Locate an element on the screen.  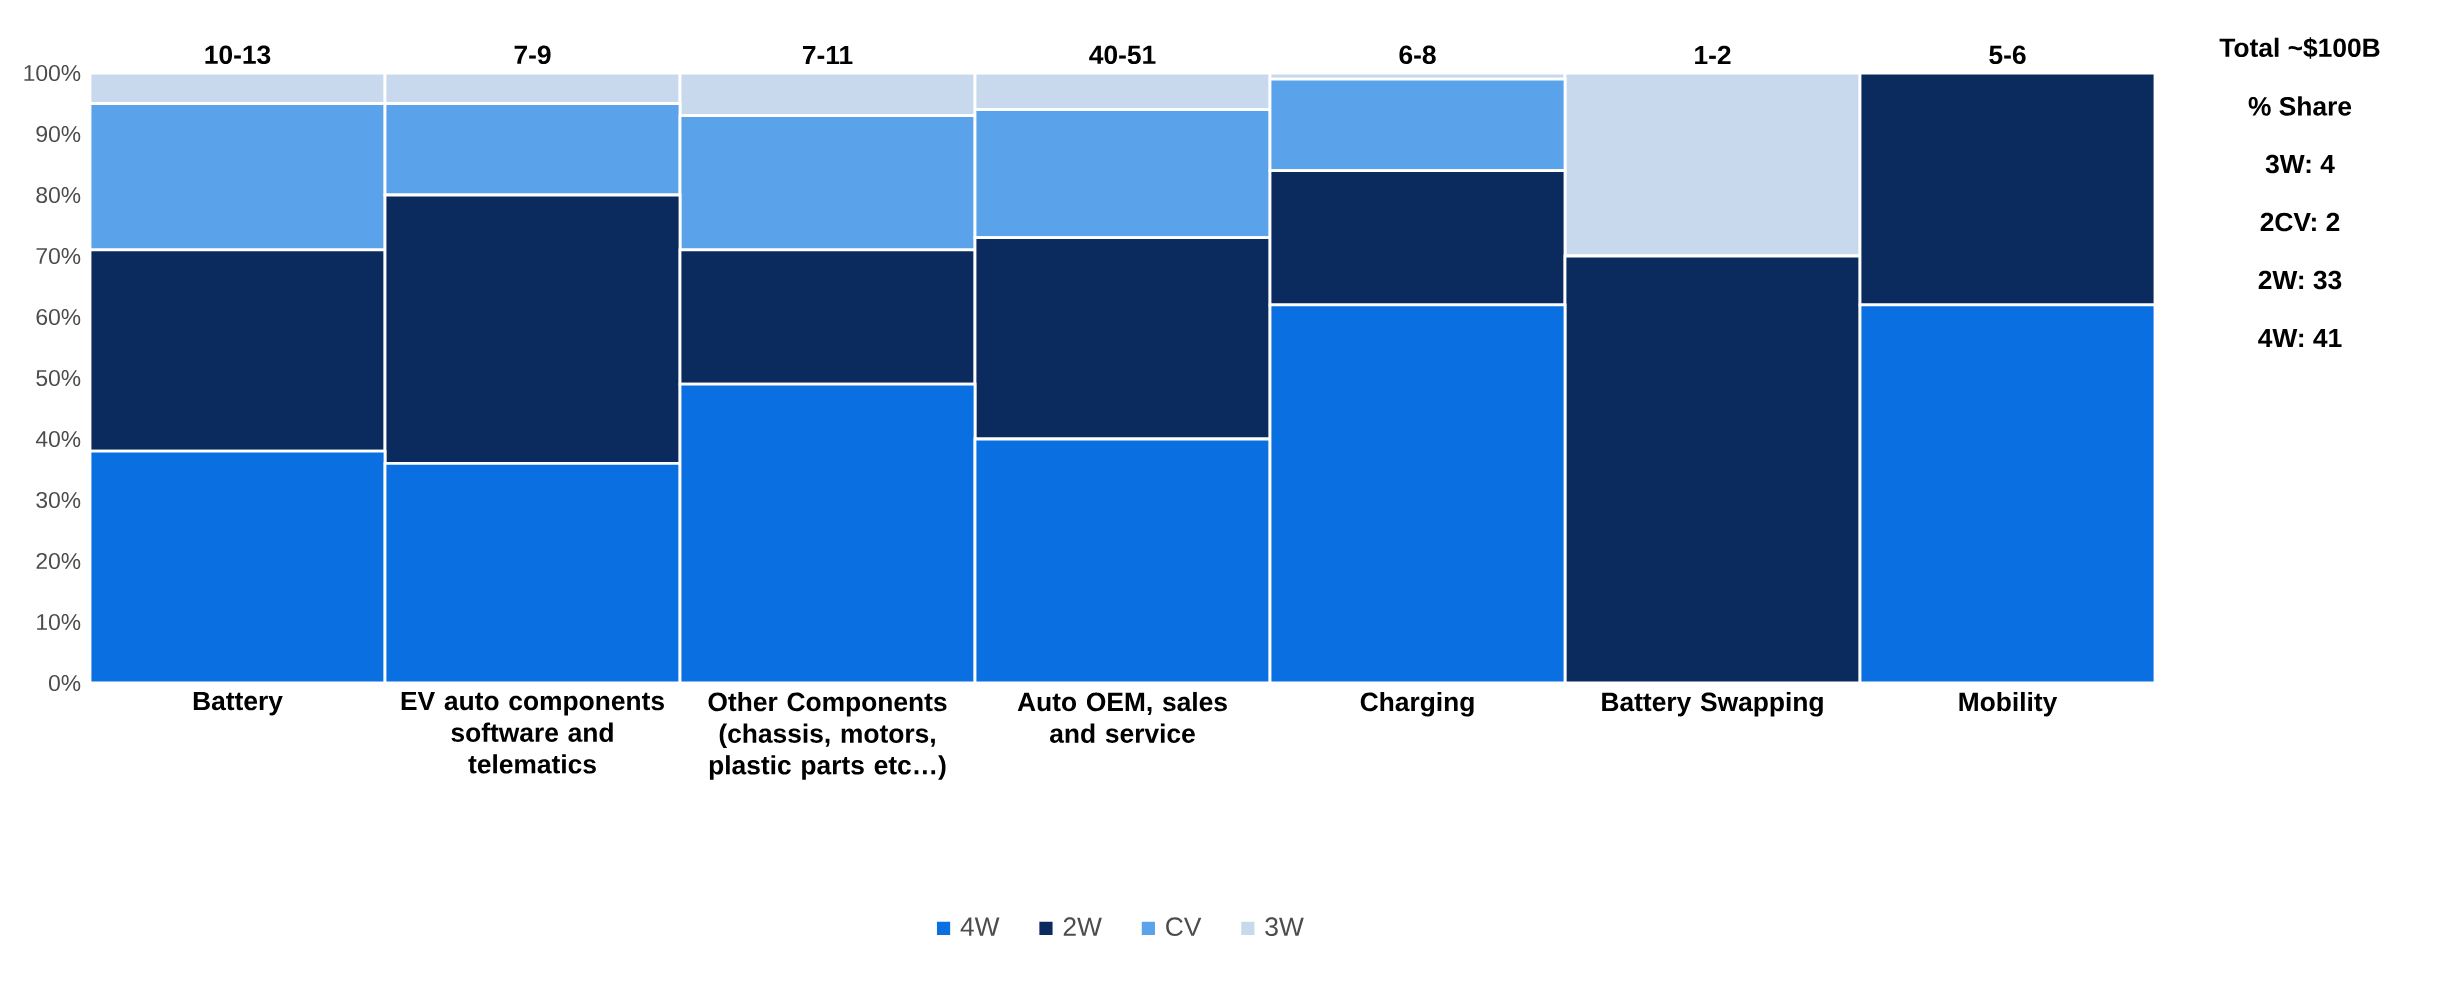
y-tick-label: 80% is located at coordinates (58, 195).